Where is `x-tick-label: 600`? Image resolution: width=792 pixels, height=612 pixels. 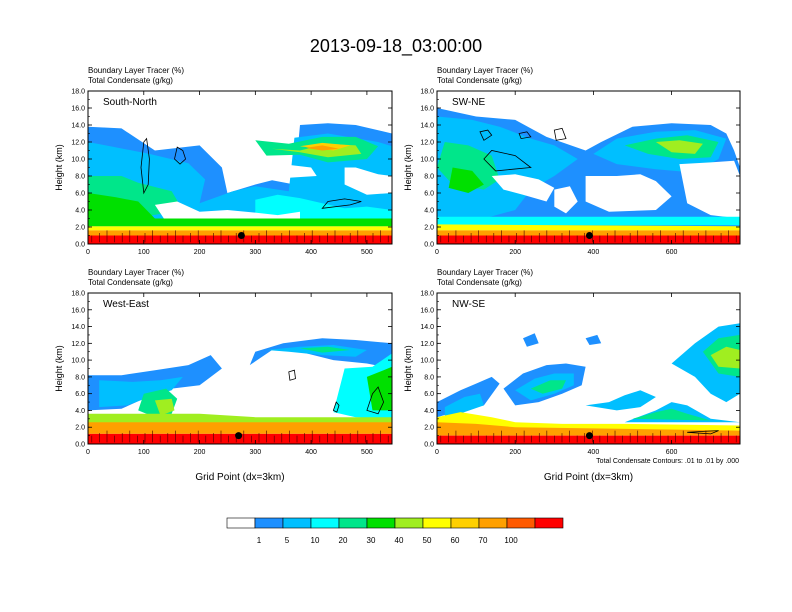
x-tick-label: 600 is located at coordinates (672, 252).